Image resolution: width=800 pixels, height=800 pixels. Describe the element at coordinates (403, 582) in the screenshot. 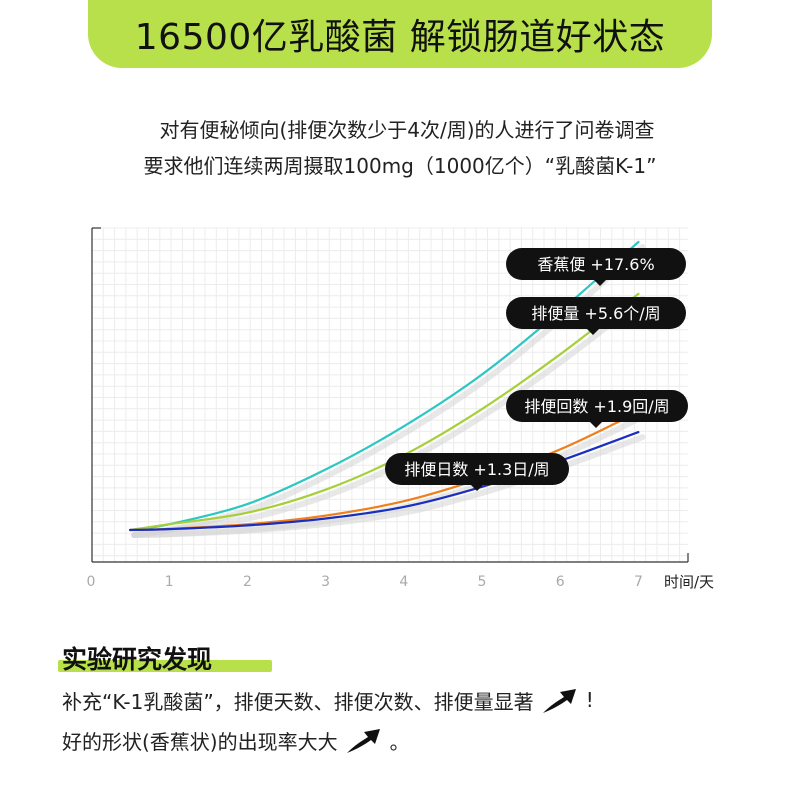

I see `x-tick-label: 4` at that location.